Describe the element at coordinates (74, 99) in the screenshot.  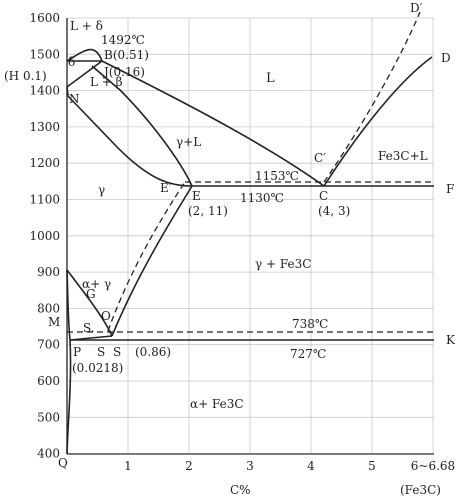
I see `label-n: N` at that location.